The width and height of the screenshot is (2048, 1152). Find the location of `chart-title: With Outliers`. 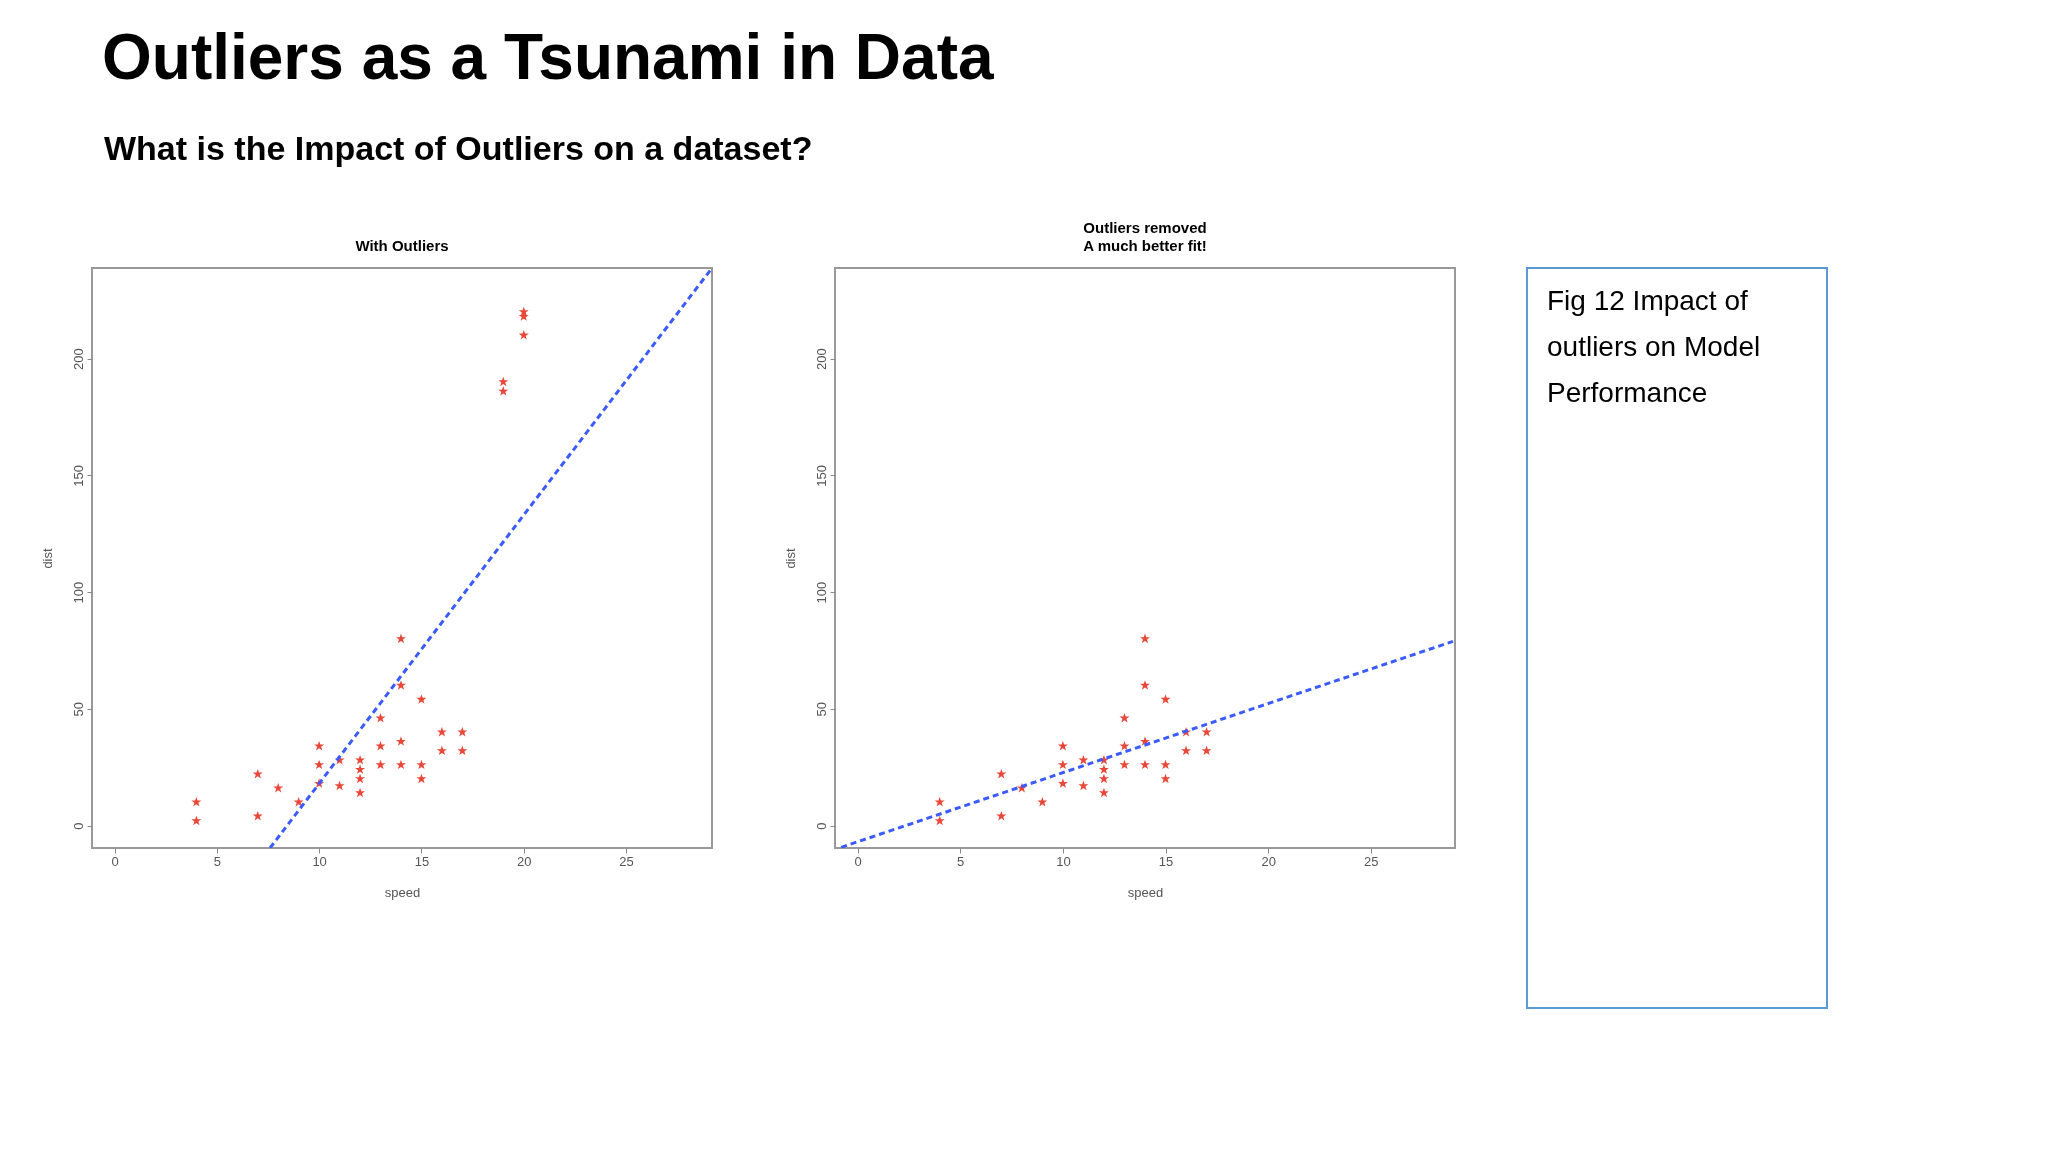

chart-title: With Outliers is located at coordinates (402, 245).